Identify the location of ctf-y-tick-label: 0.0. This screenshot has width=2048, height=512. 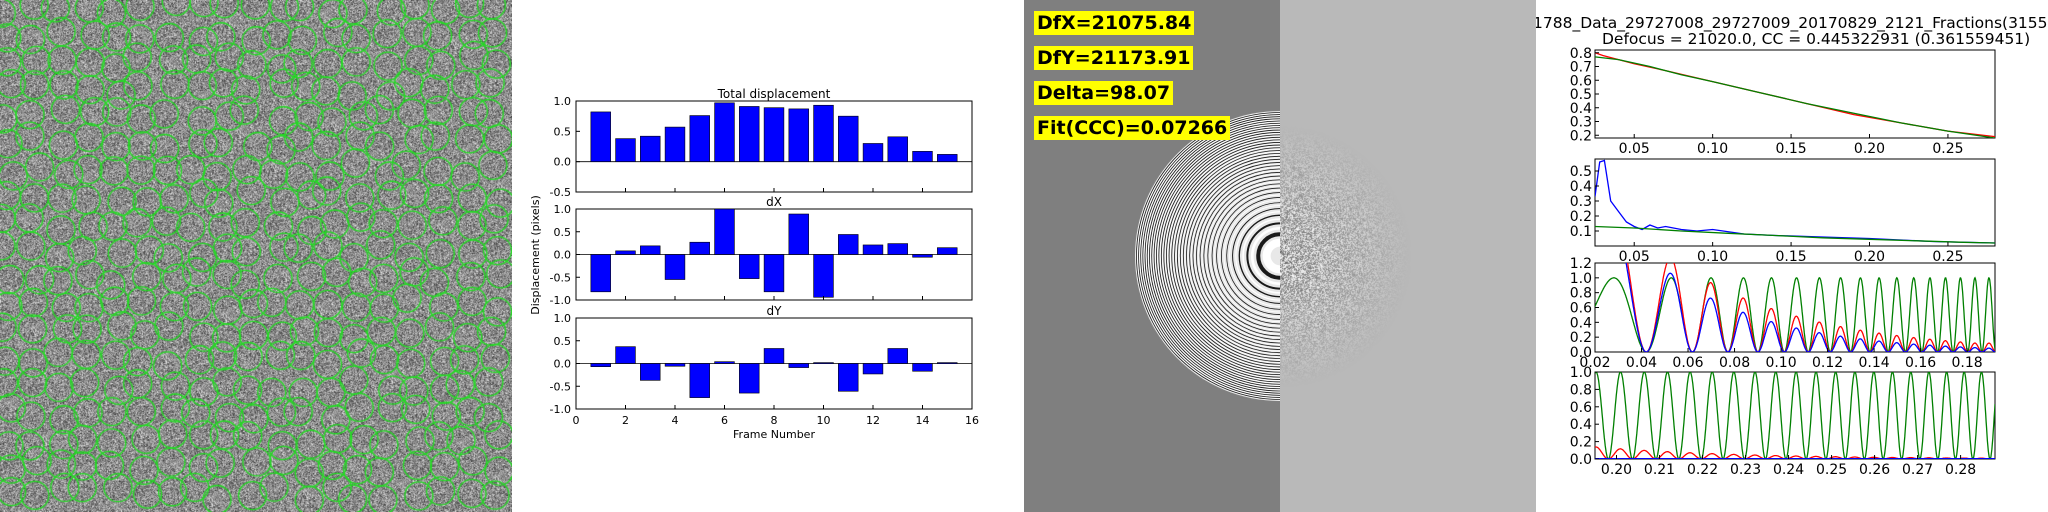
(1581, 460).